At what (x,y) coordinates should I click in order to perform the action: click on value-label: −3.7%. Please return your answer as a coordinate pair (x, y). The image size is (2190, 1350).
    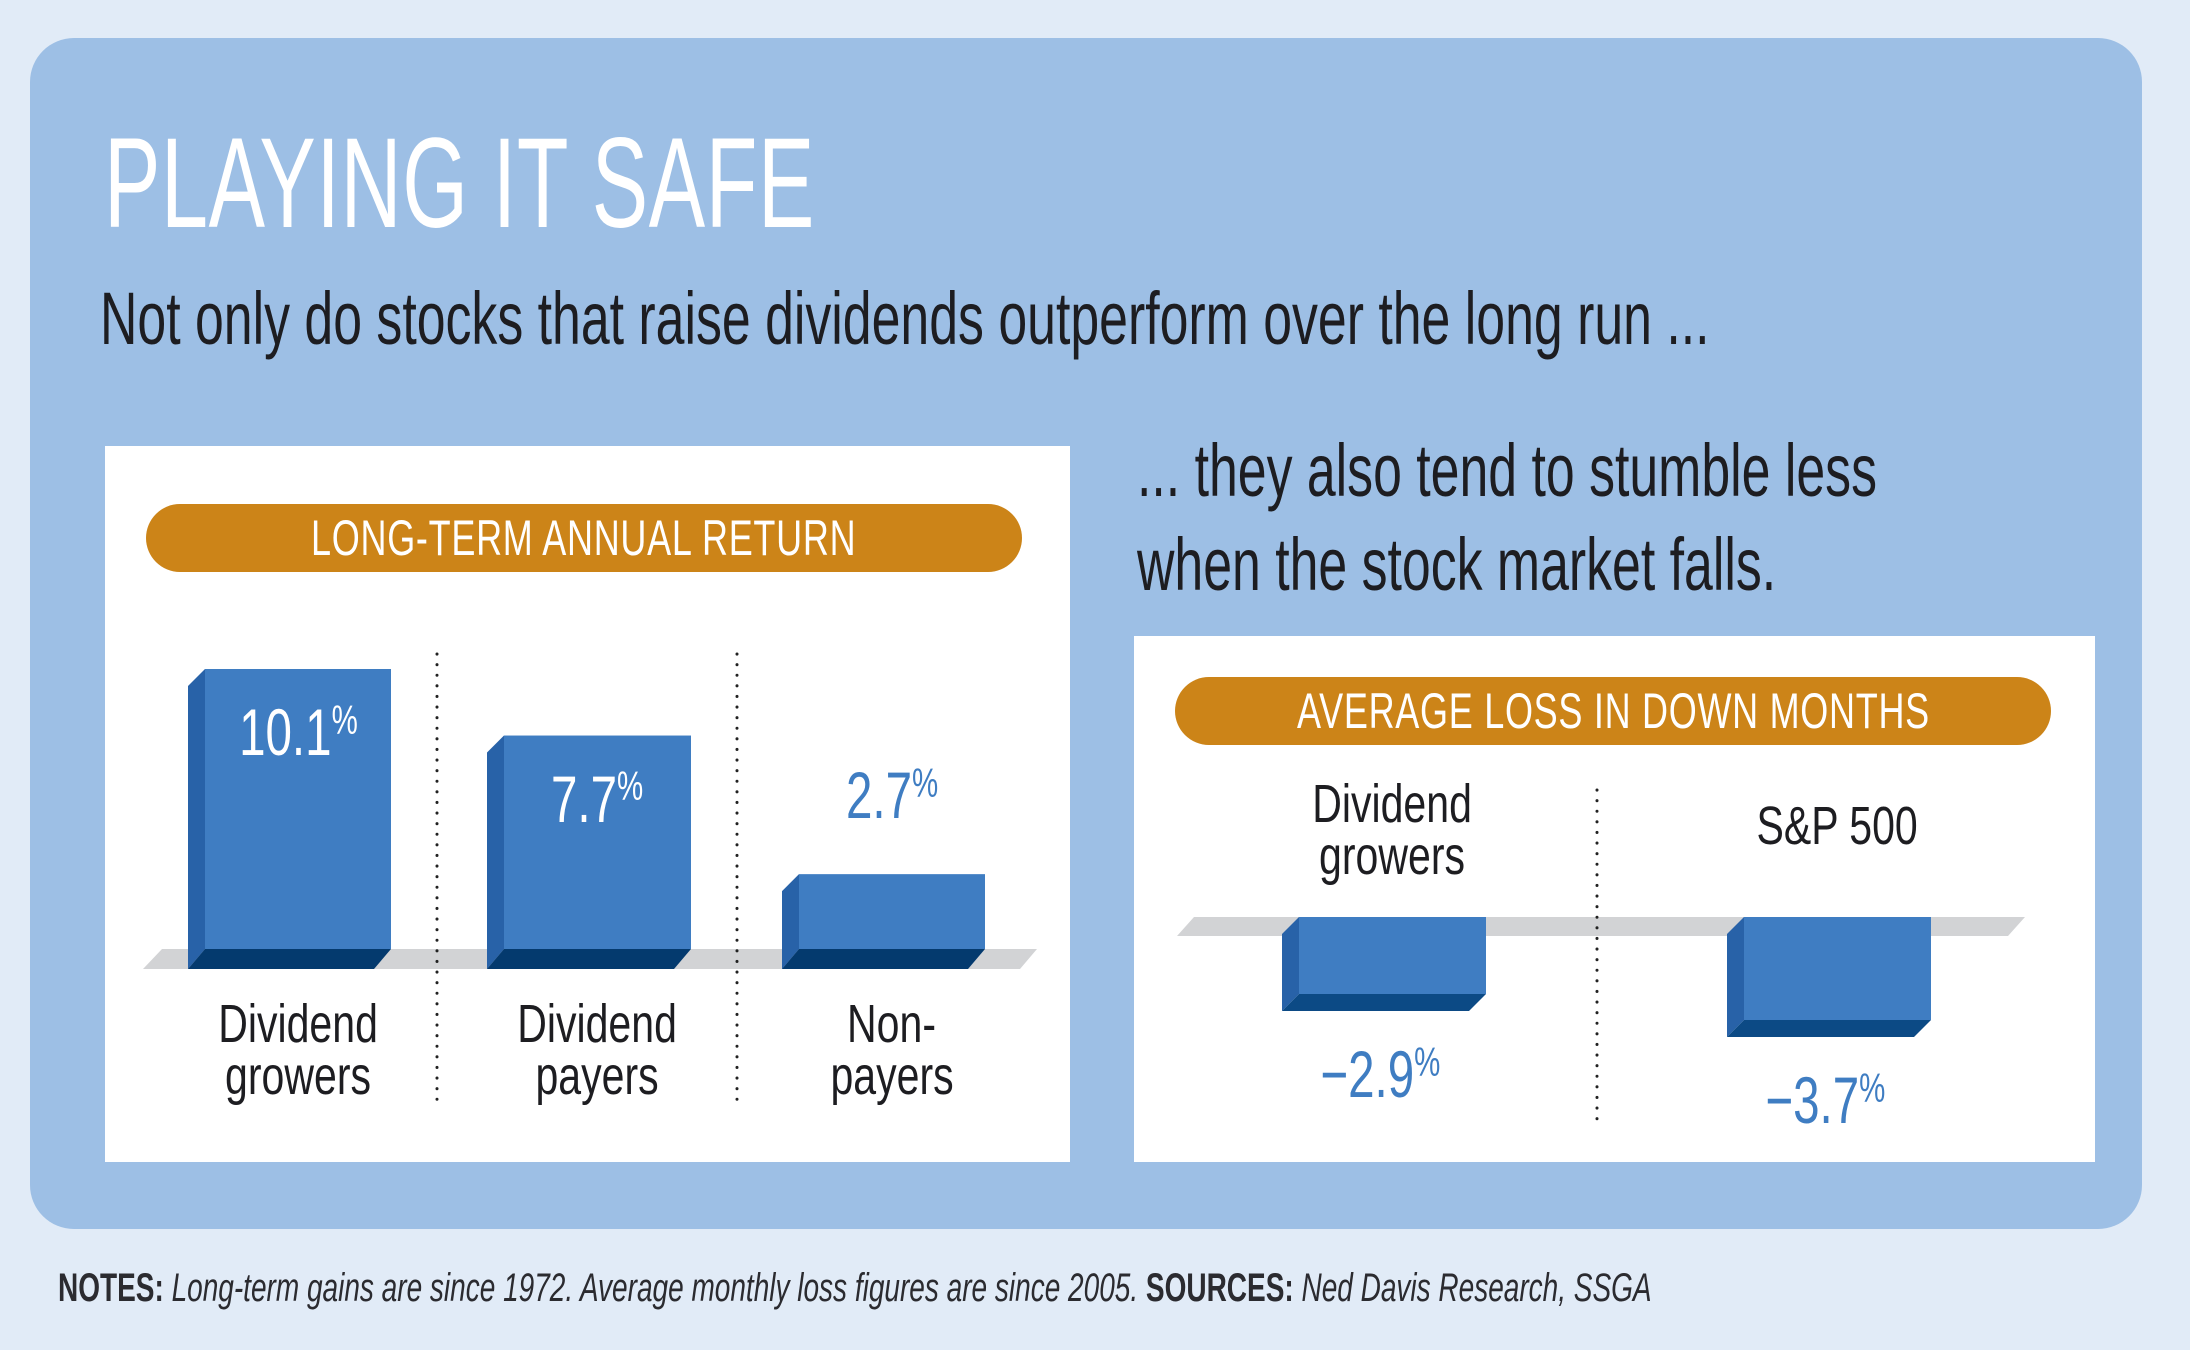
    Looking at the image, I should click on (1825, 1100).